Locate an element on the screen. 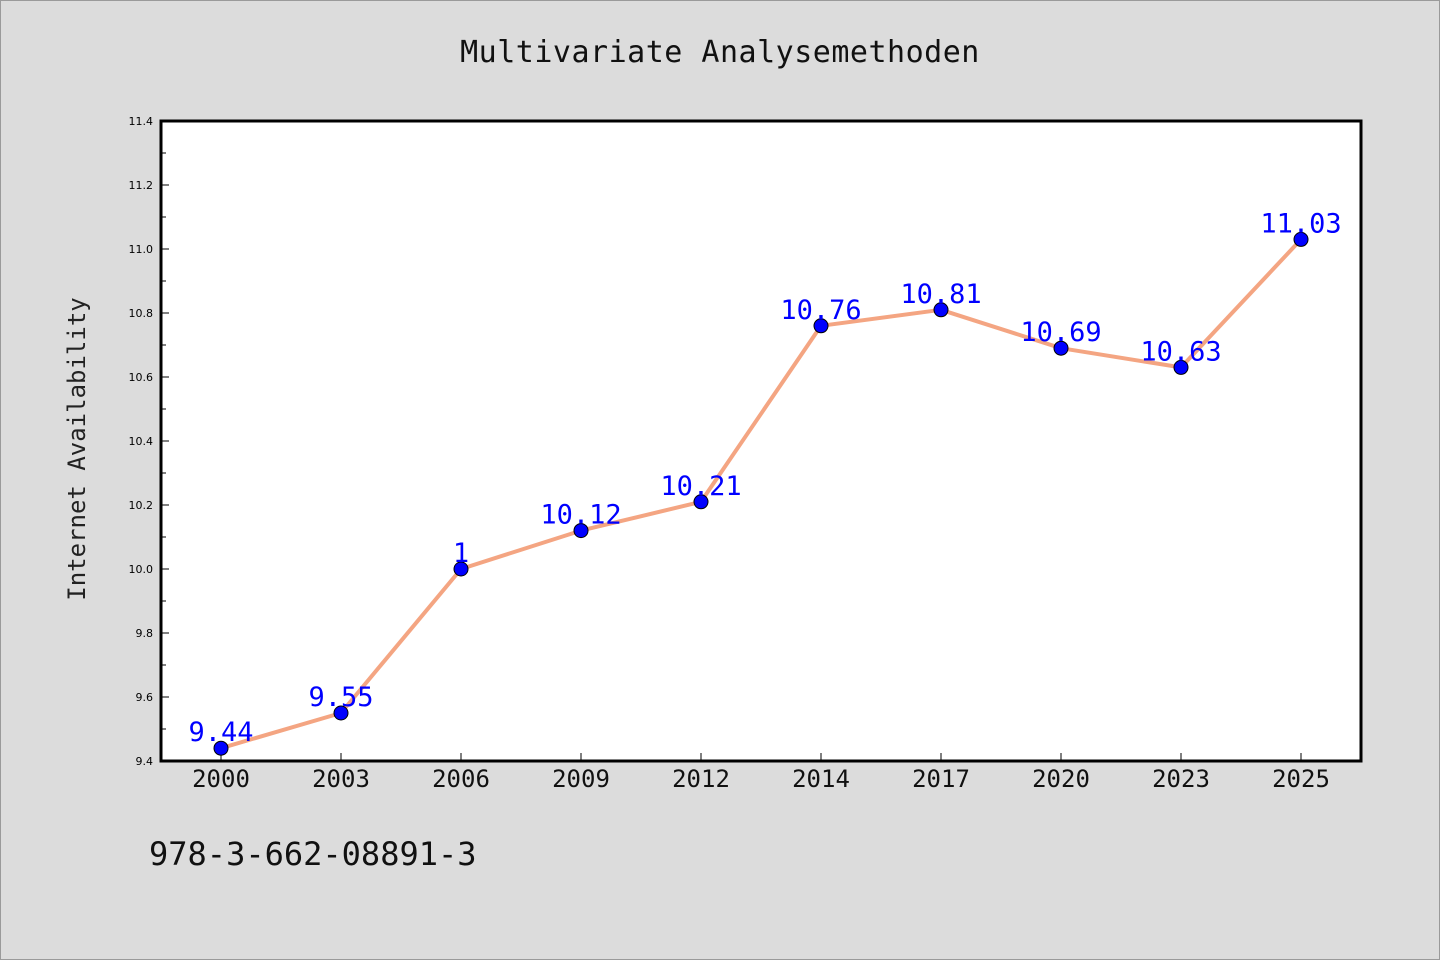 The width and height of the screenshot is (1440, 960). y-tick-label: 11.2 is located at coordinates (141, 185).